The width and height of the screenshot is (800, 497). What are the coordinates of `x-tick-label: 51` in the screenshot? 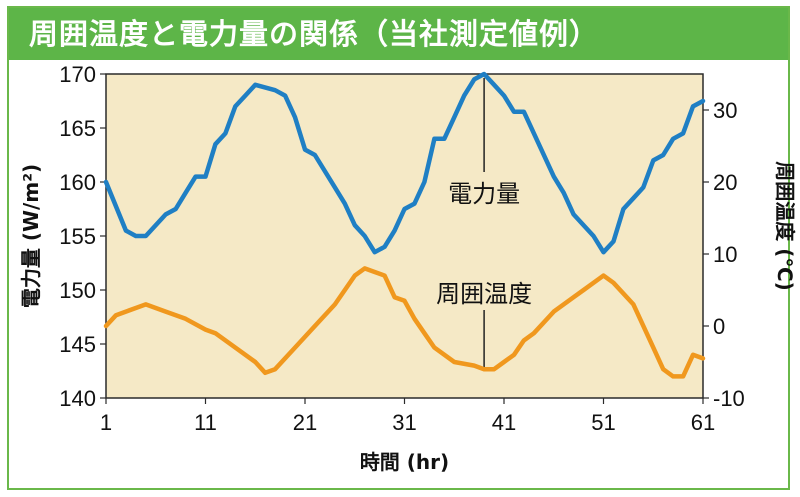 It's located at (603, 422).